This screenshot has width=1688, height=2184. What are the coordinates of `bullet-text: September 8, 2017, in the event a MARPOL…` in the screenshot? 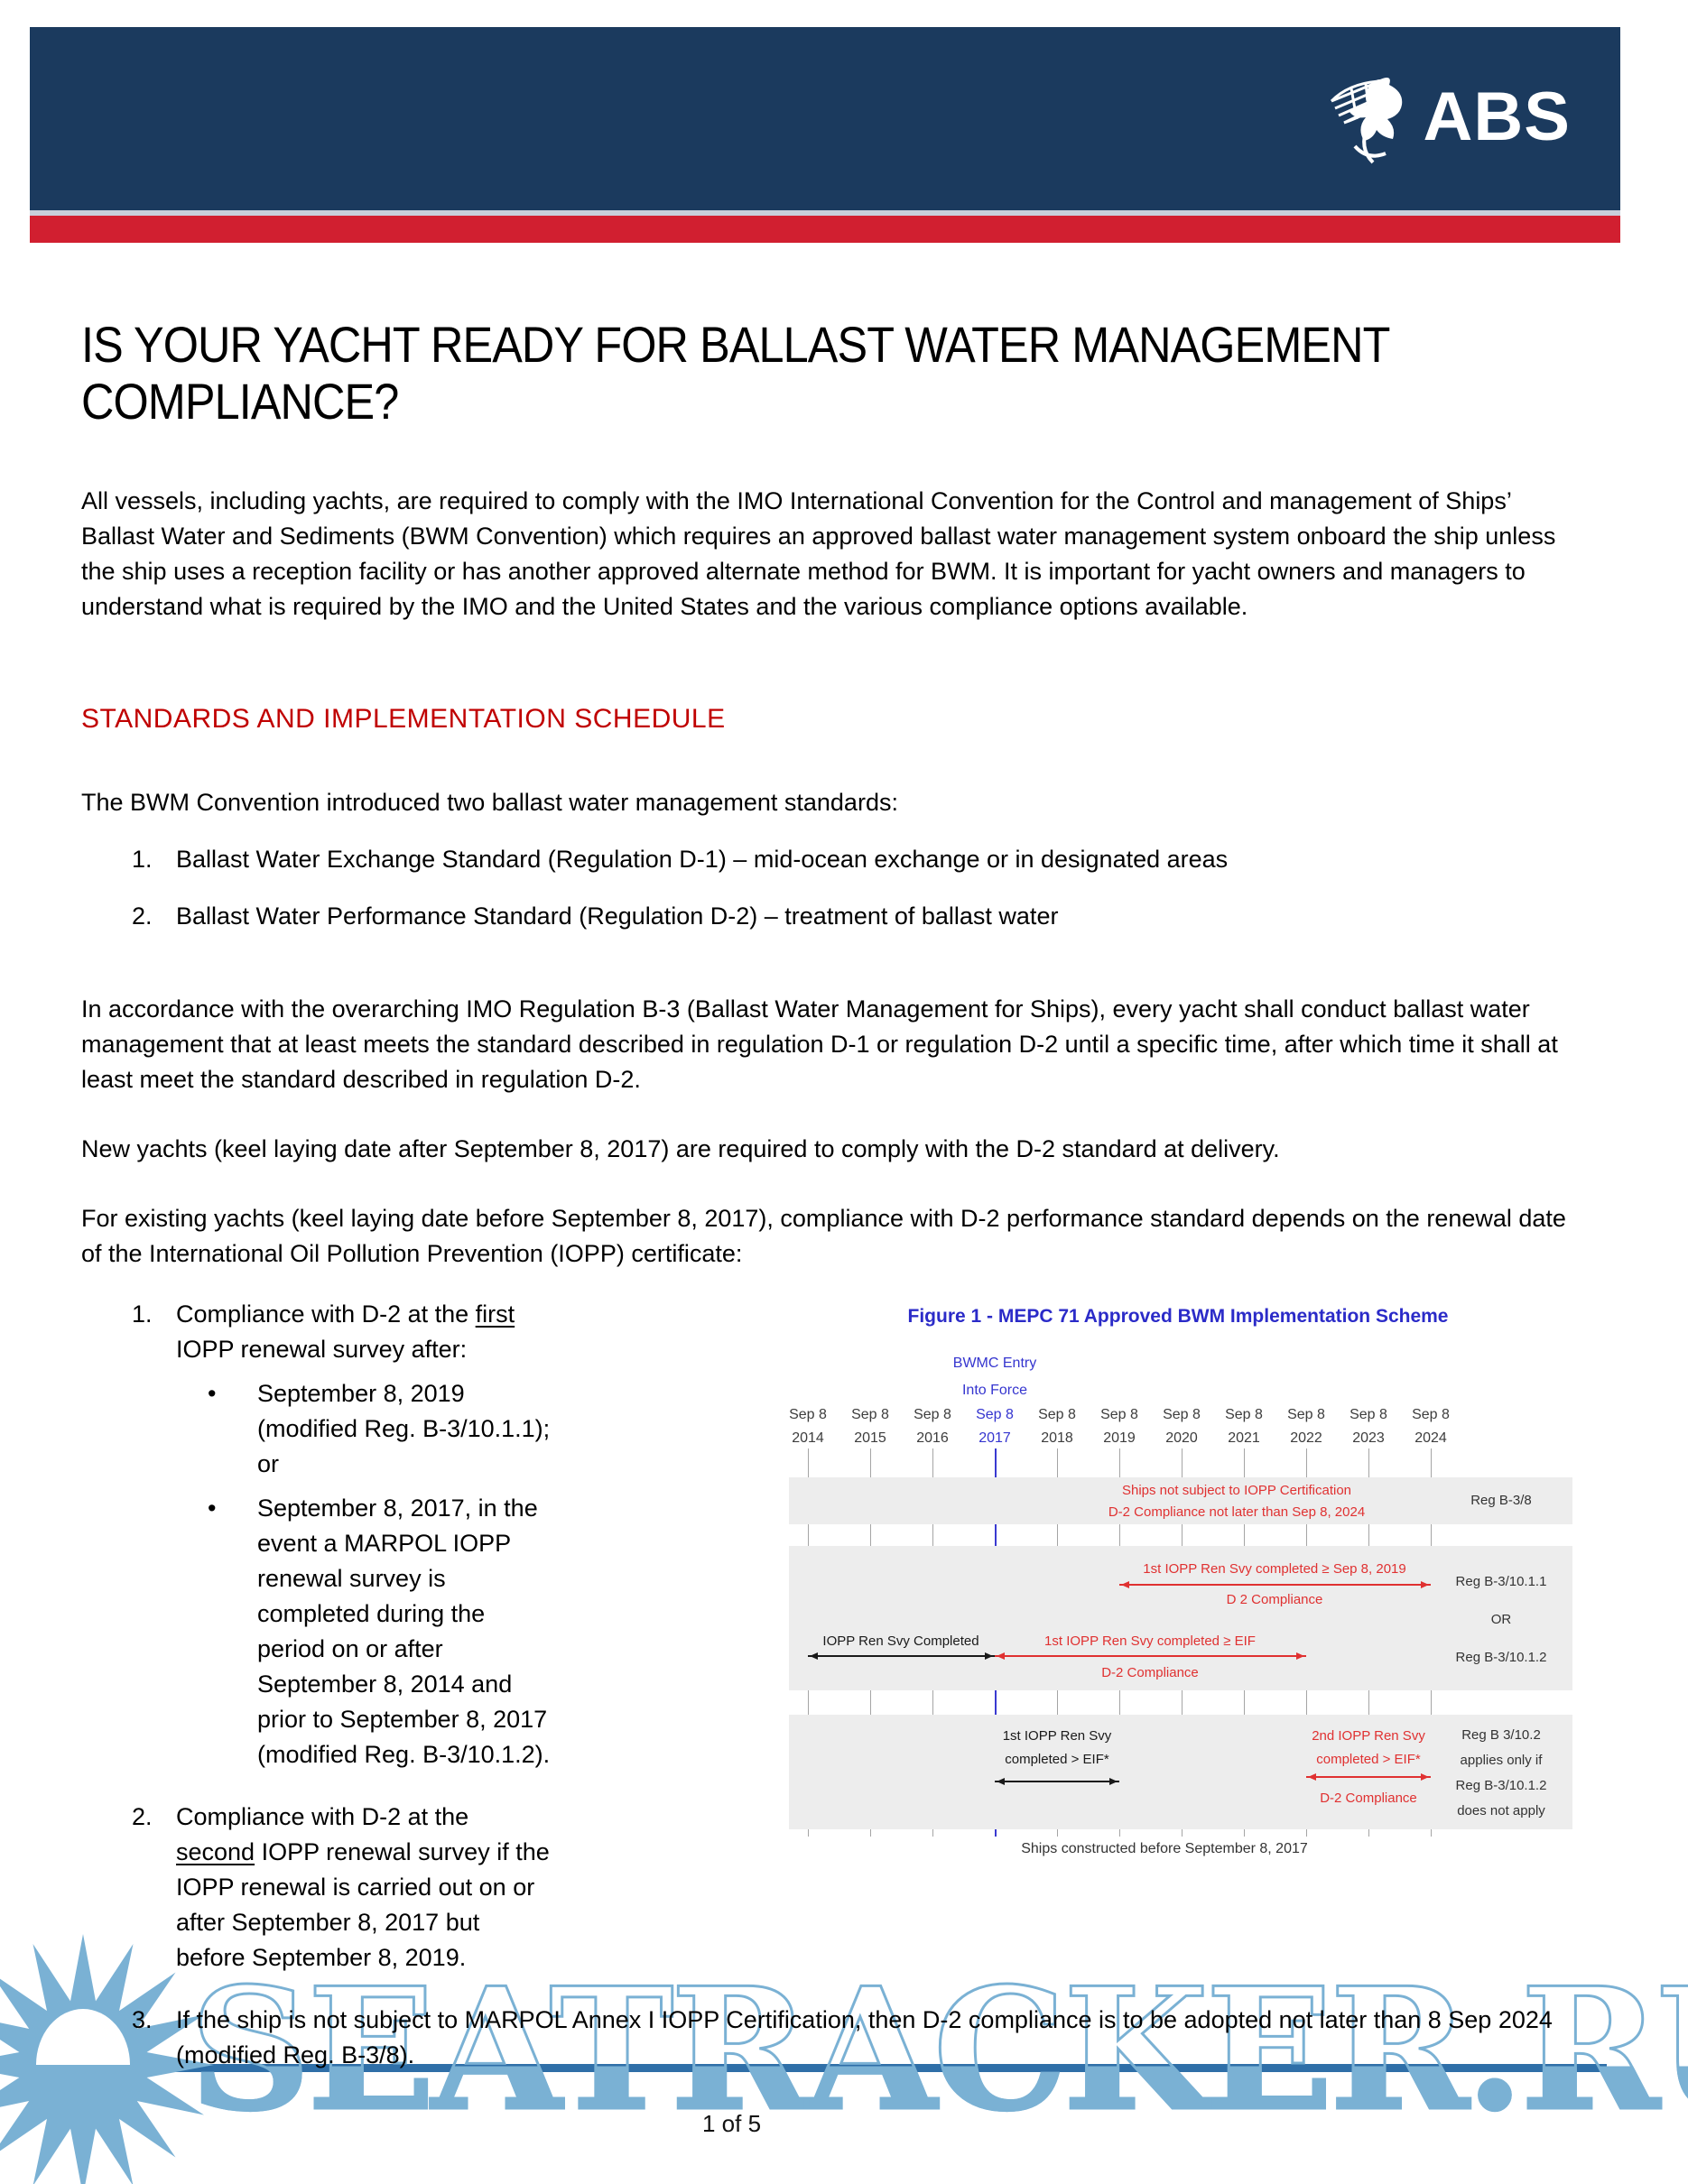 It's located at (404, 1631).